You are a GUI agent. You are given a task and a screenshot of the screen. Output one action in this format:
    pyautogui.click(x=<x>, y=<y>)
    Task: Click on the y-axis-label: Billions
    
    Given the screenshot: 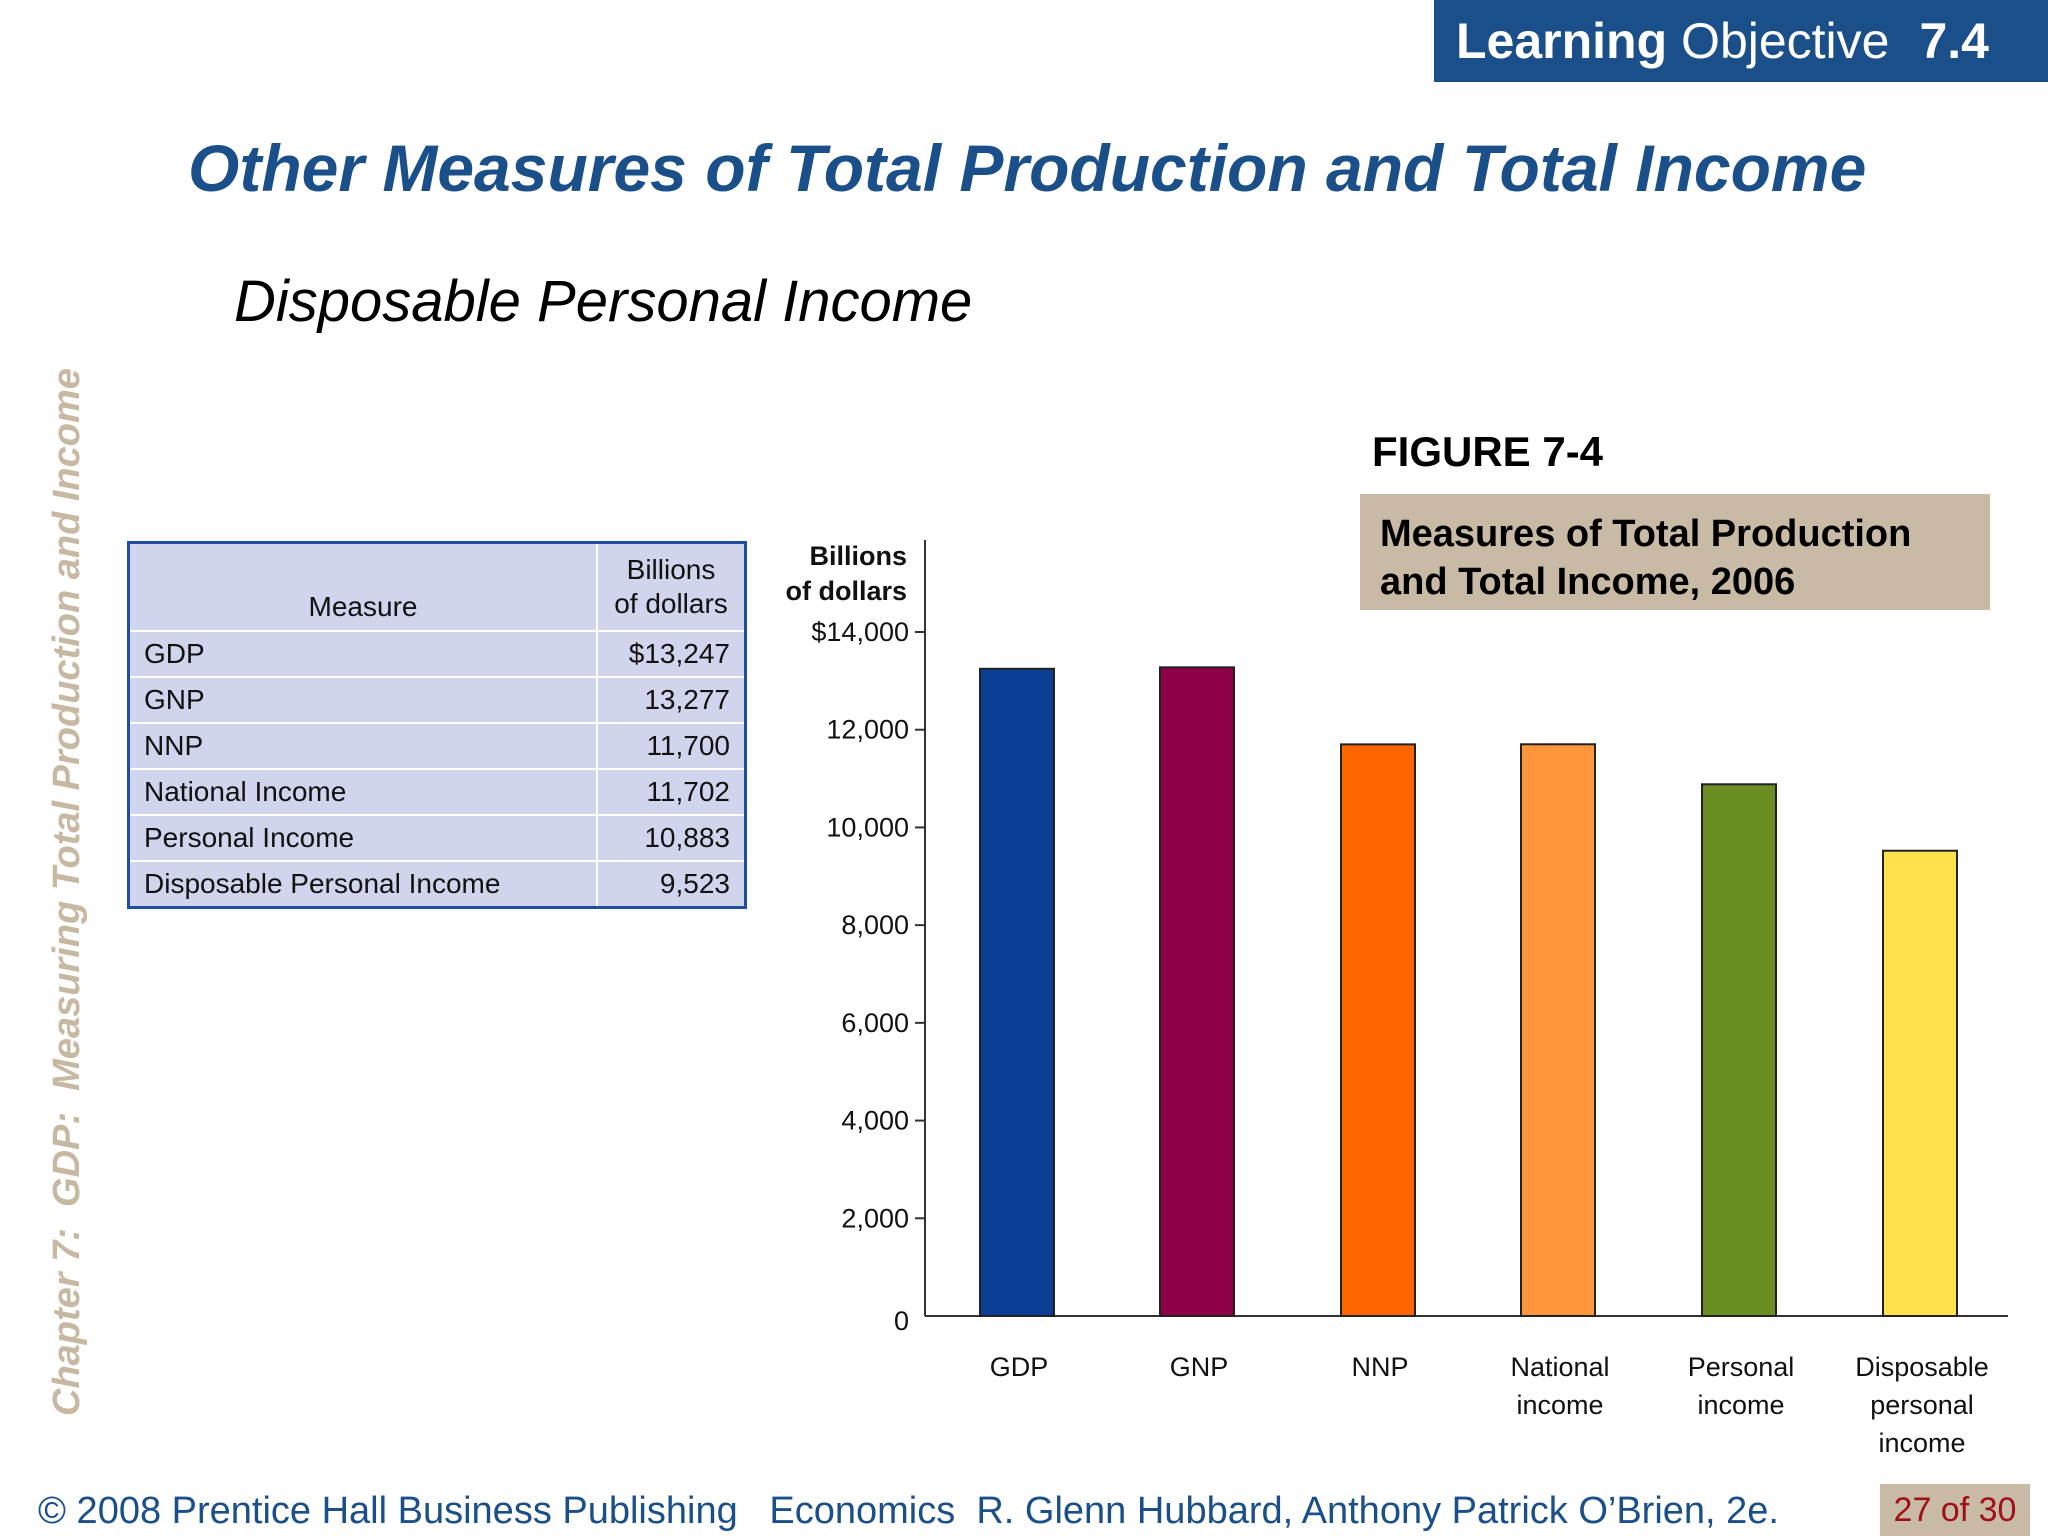 What is the action you would take?
    pyautogui.click(x=858, y=556)
    